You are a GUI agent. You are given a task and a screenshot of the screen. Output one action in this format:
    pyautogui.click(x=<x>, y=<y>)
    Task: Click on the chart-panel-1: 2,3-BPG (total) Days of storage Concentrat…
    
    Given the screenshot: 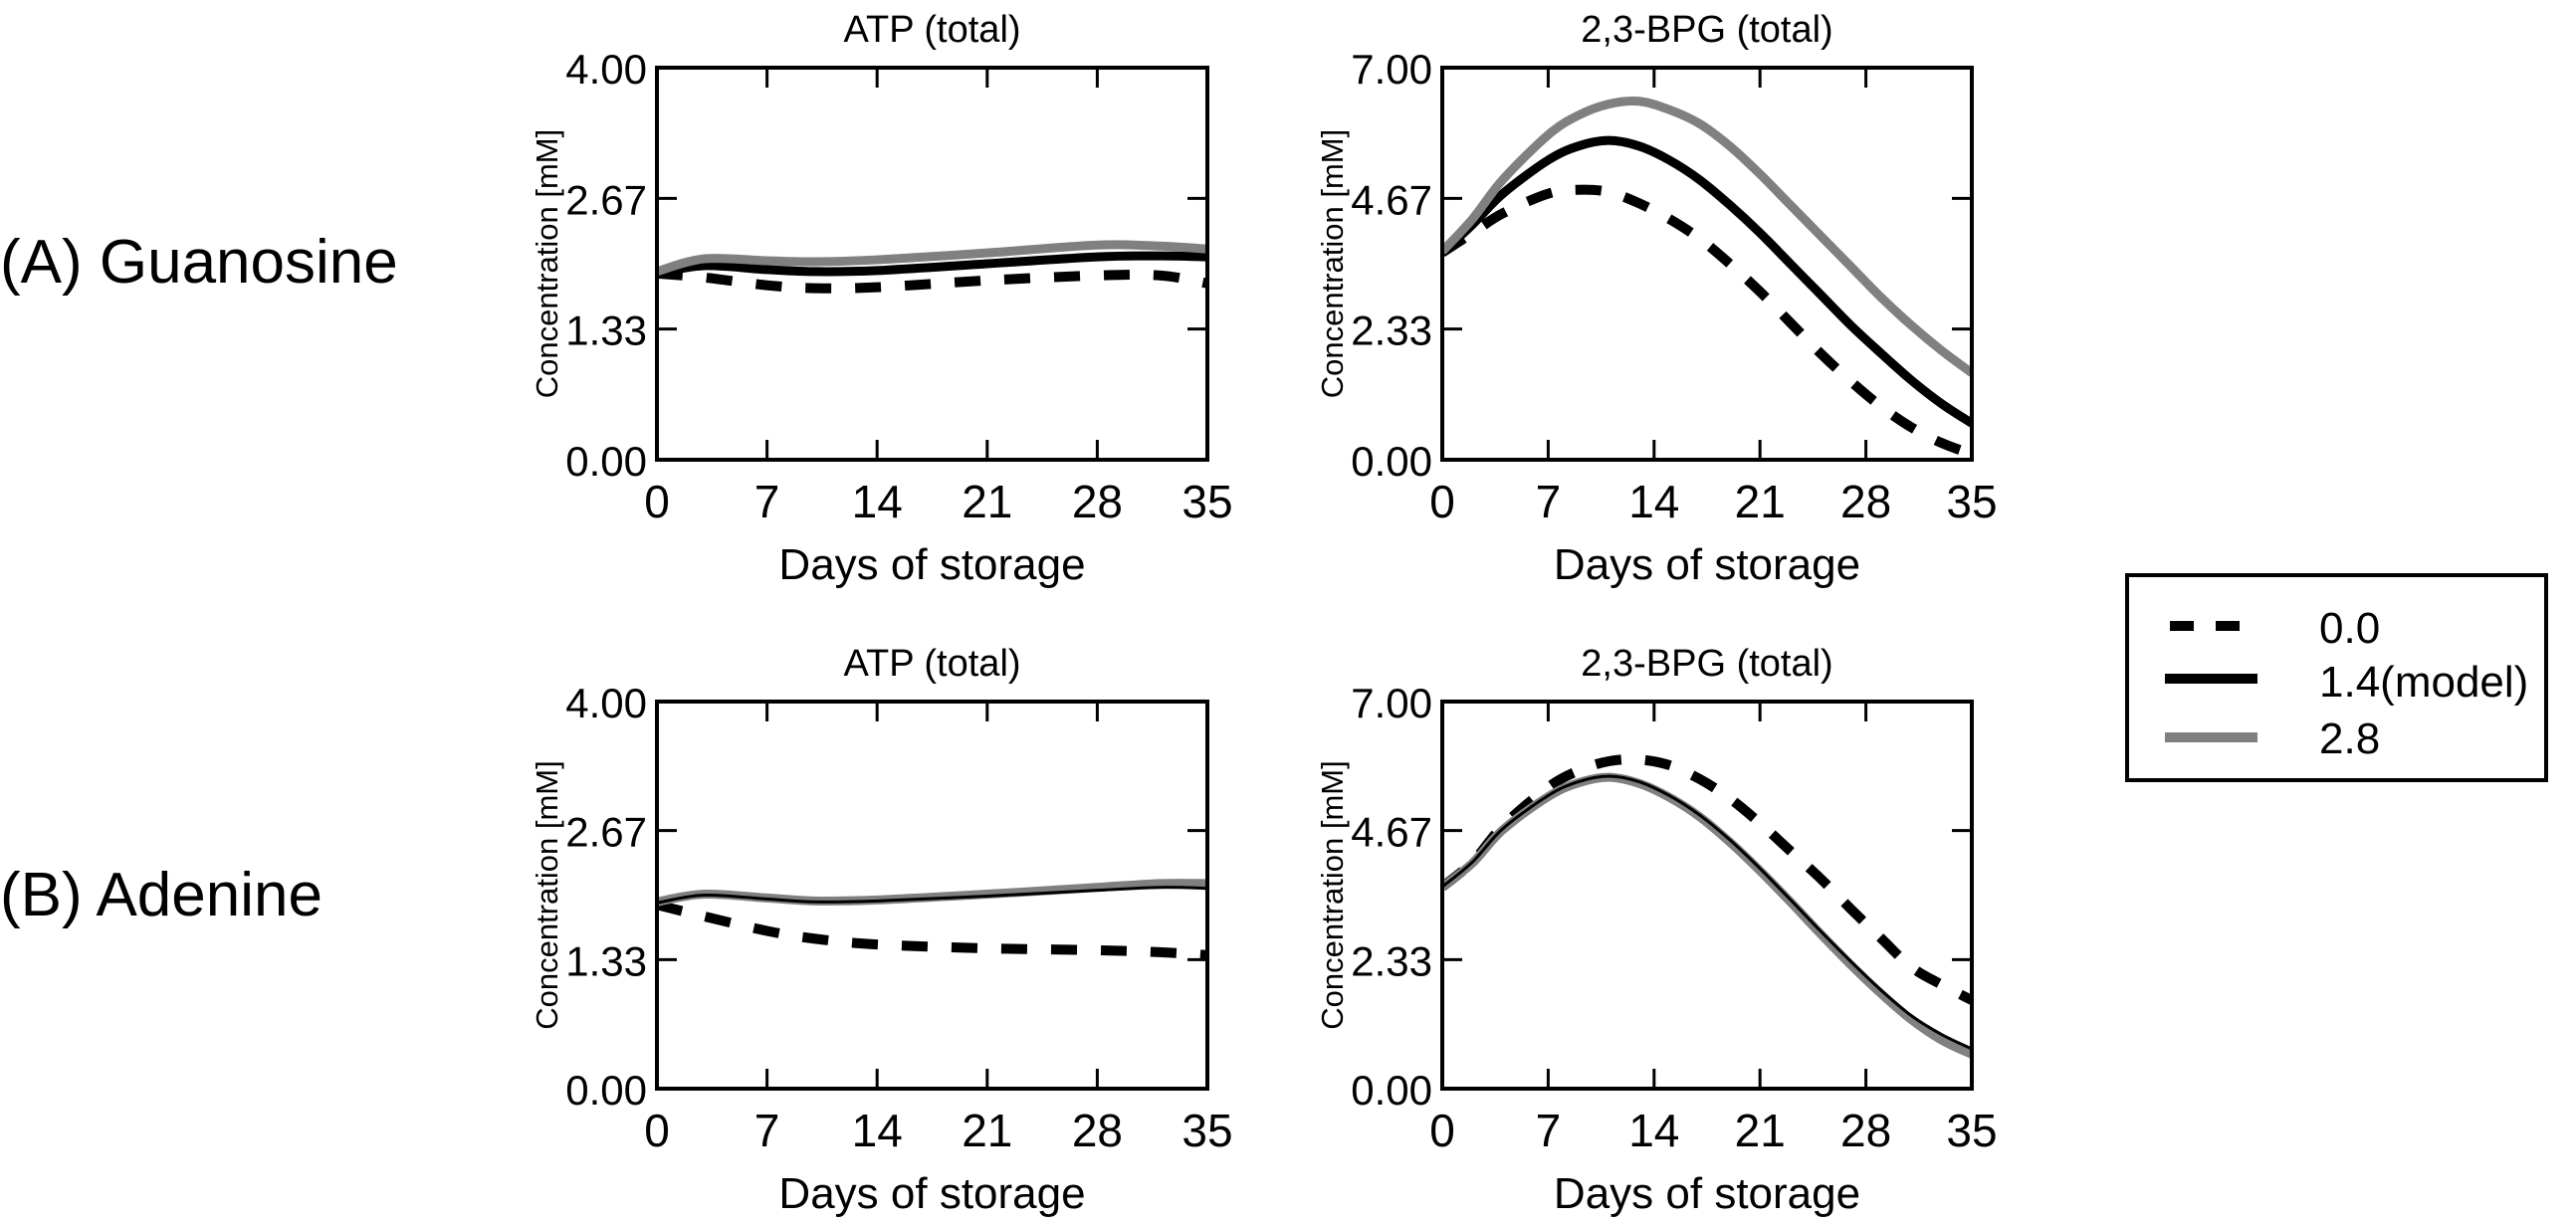 What is the action you would take?
    pyautogui.click(x=1656, y=299)
    